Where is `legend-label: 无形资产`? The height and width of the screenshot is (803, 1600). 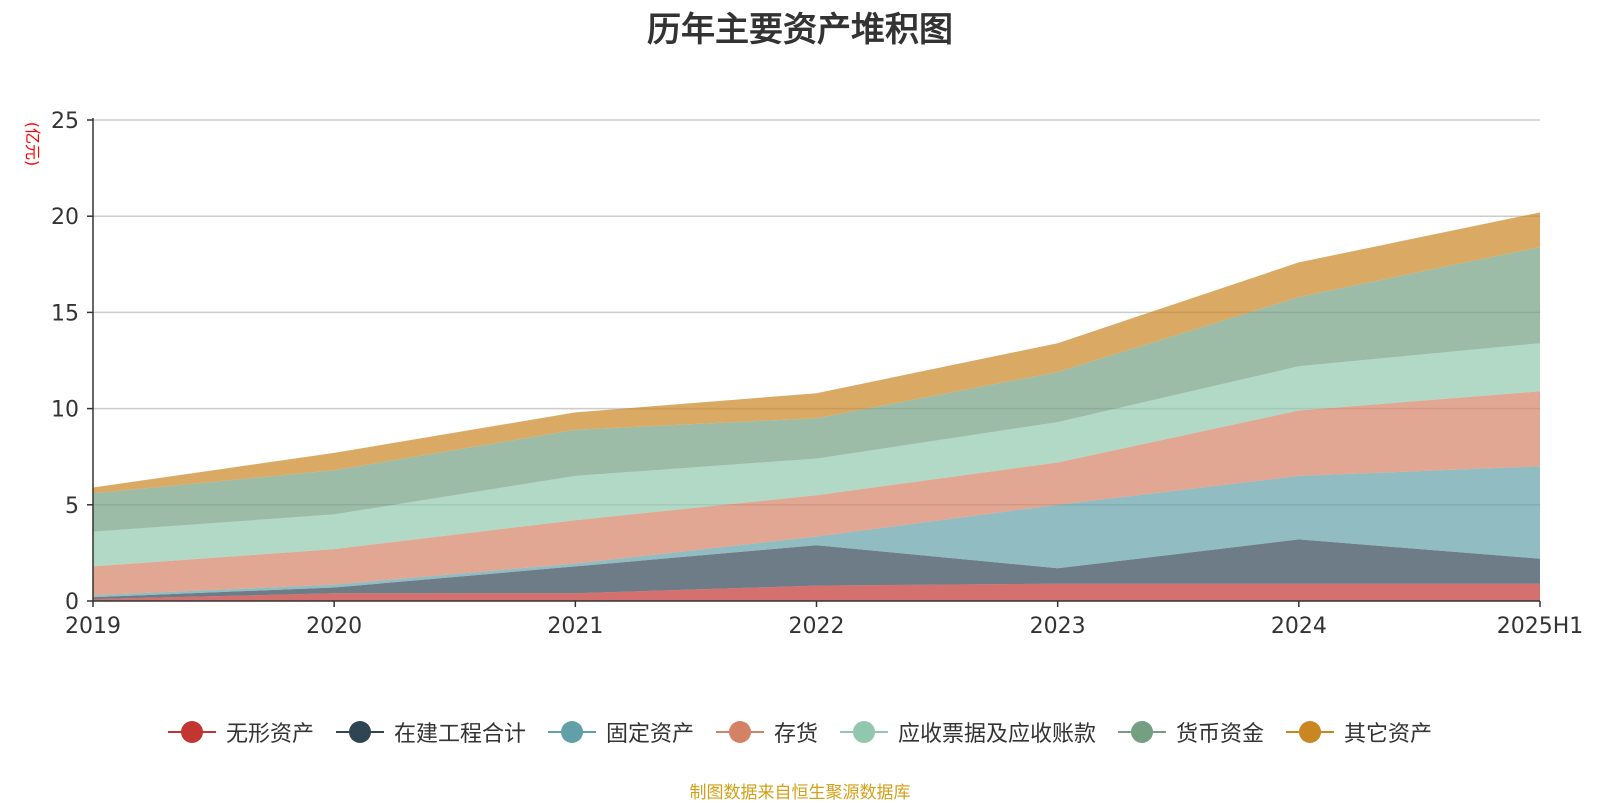 legend-label: 无形资产 is located at coordinates (269, 734).